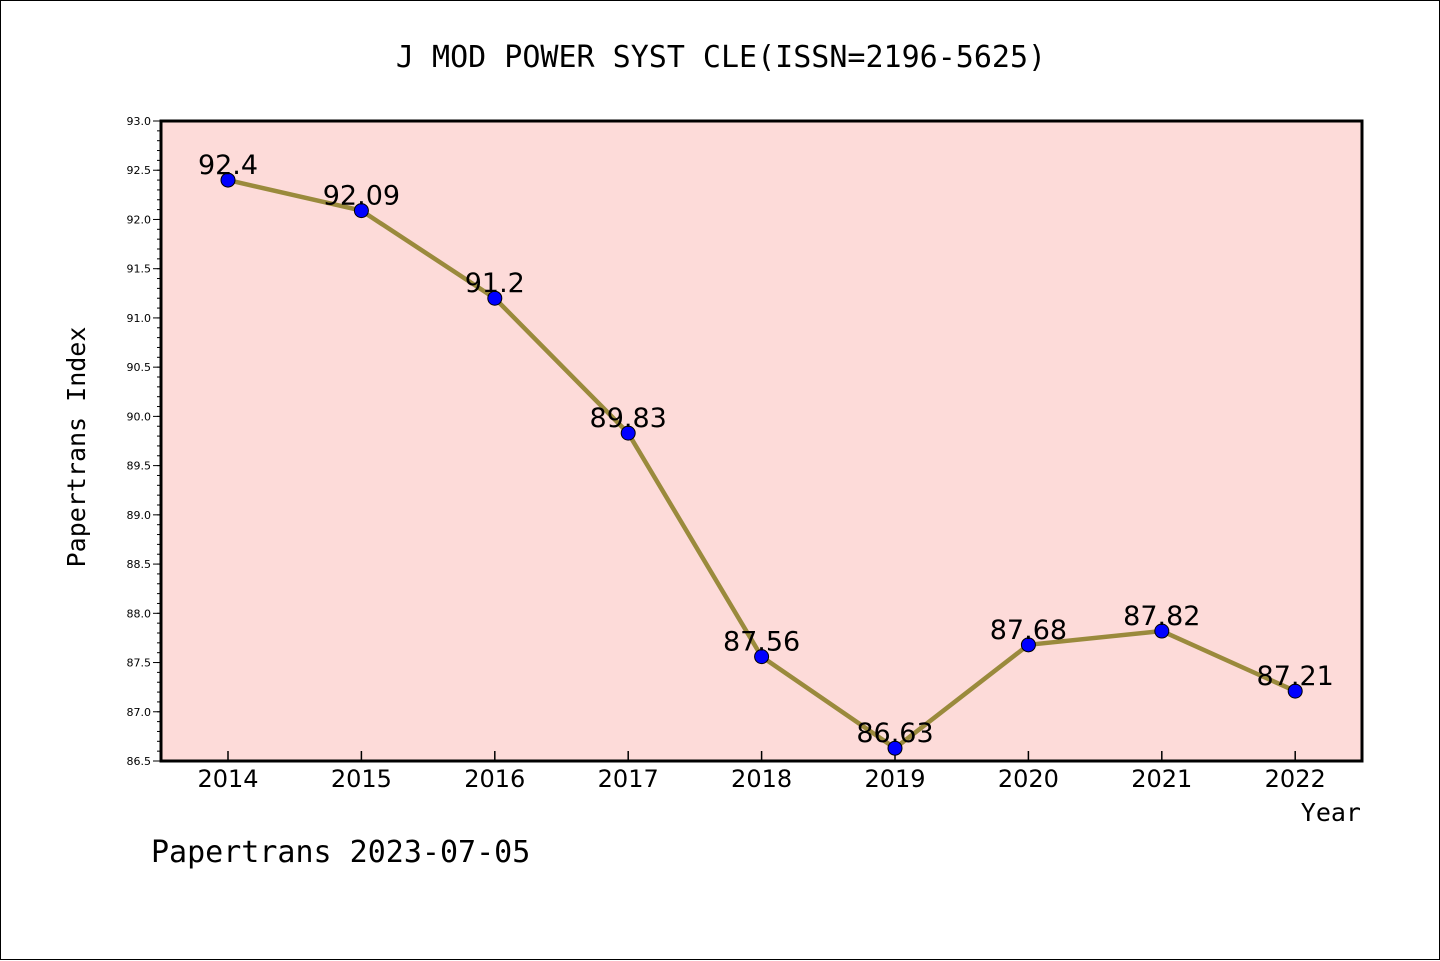 This screenshot has height=961, width=1440. What do you see at coordinates (494, 779) in the screenshot?
I see `x-tick-label: 2016` at bounding box center [494, 779].